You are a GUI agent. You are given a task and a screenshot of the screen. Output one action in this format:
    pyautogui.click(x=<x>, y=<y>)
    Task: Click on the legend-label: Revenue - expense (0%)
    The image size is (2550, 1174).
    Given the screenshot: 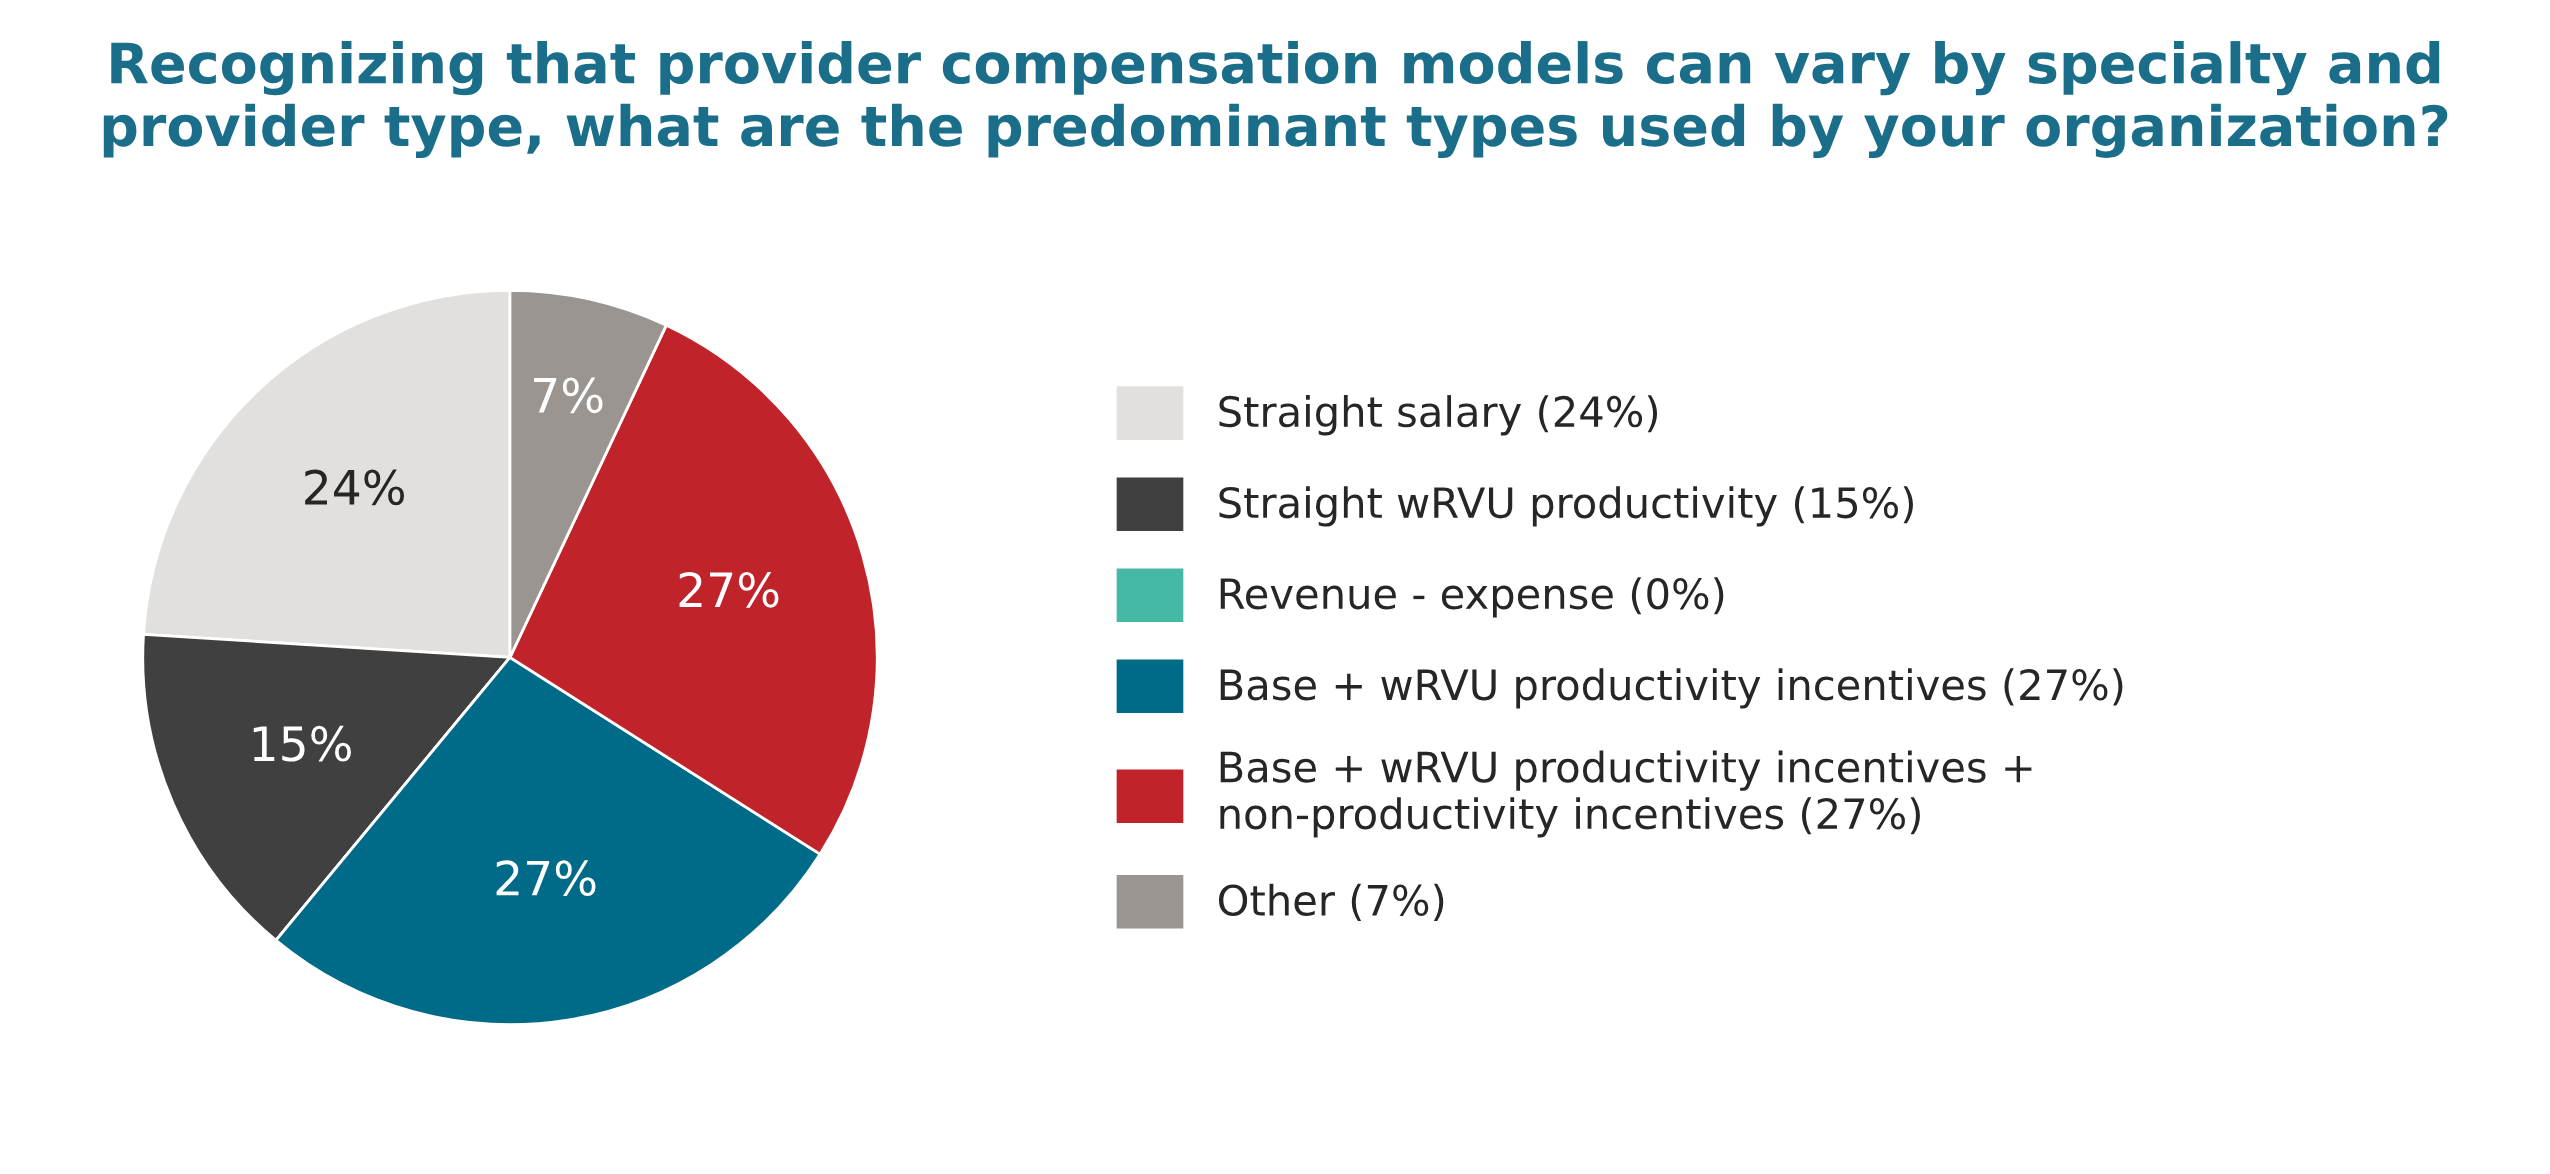 What is the action you would take?
    pyautogui.click(x=1472, y=597)
    